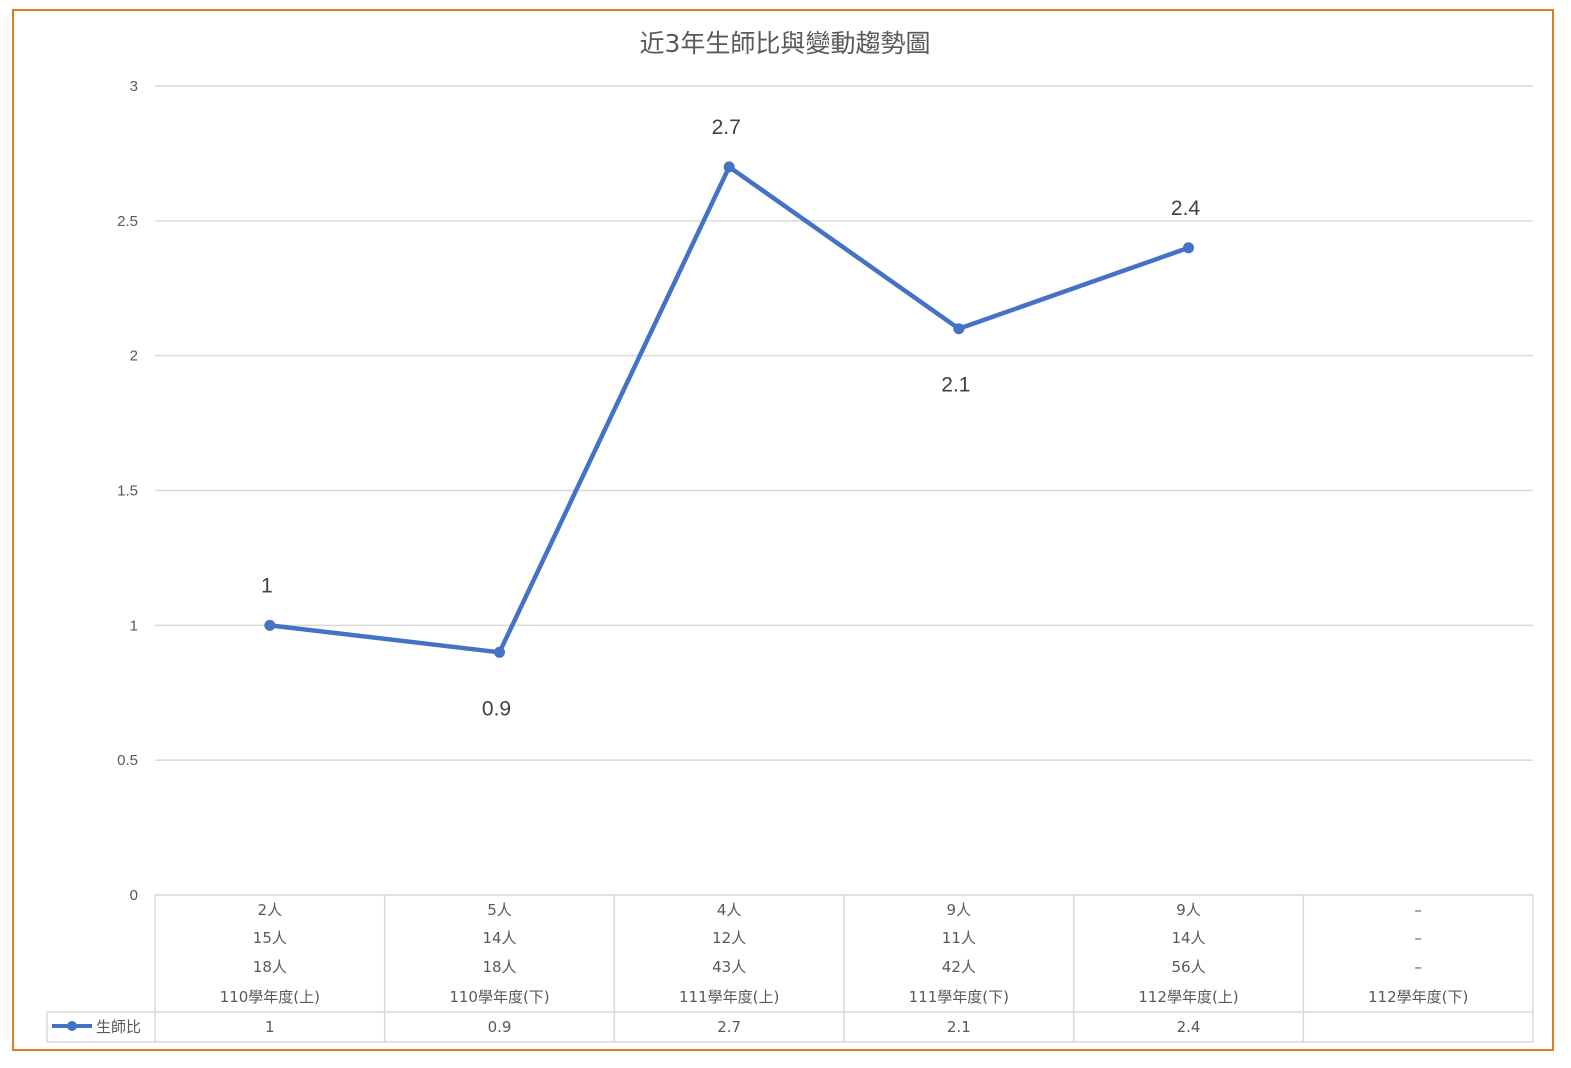  Describe the element at coordinates (1188, 997) in the screenshot. I see `category-label: 112學年度(上)` at that location.